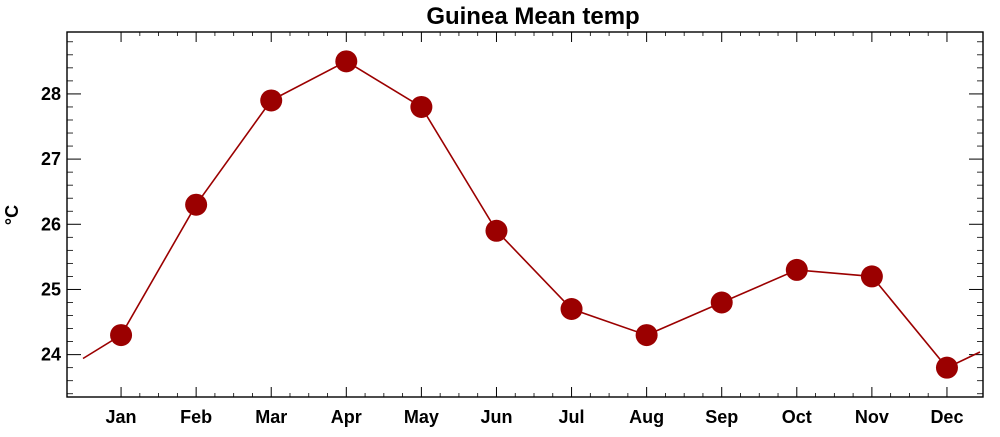 Image resolution: width=1000 pixels, height=437 pixels. Describe the element at coordinates (121, 417) in the screenshot. I see `x-tick-label: Jan` at that location.